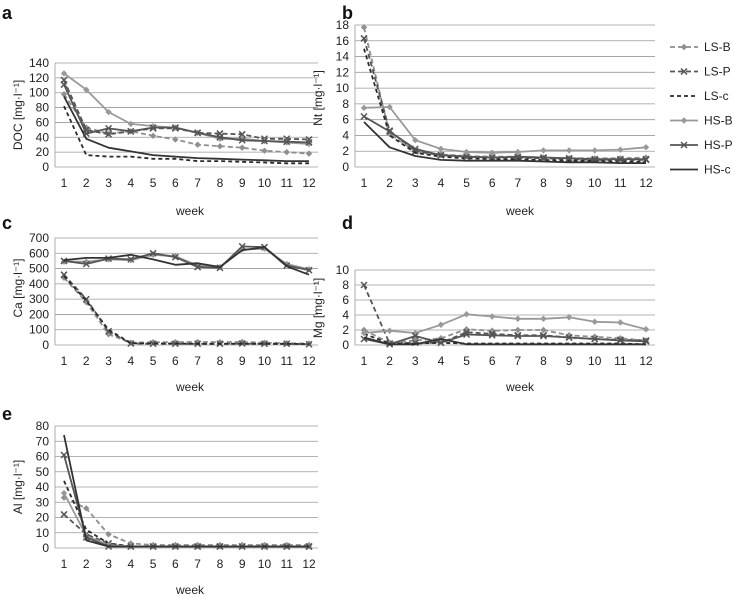 This screenshot has width=734, height=597. Describe the element at coordinates (39, 238) in the screenshot. I see `y-tick-label: 700` at that location.